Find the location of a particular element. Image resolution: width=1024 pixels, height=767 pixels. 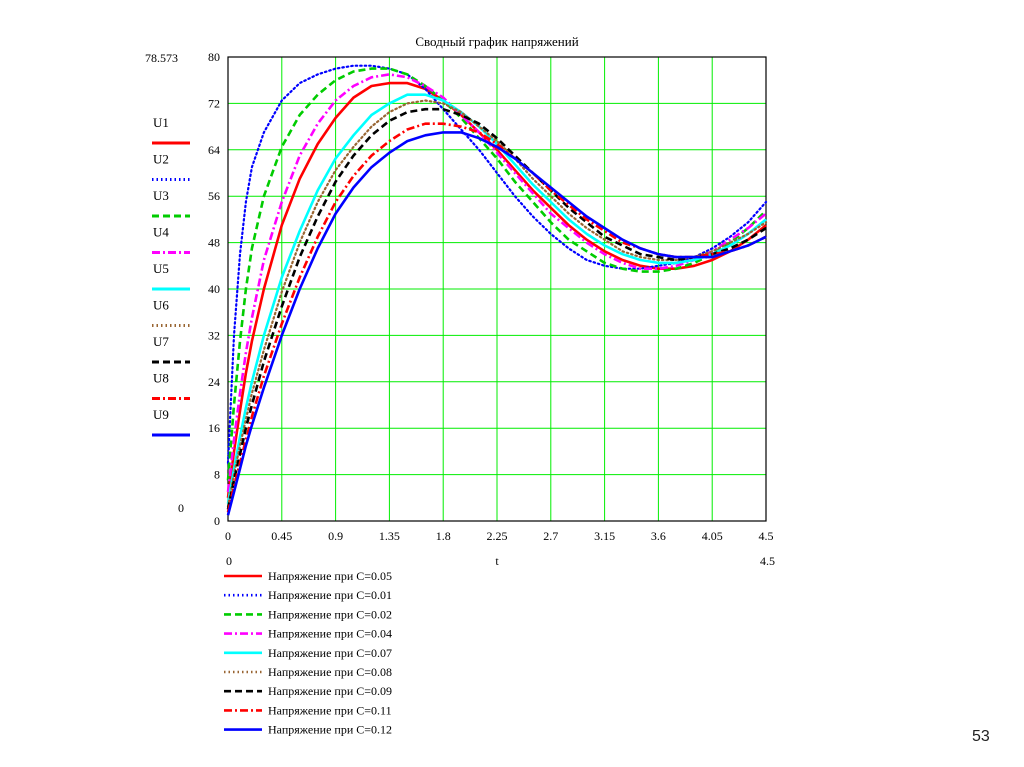

x-axis-label: t is located at coordinates (497, 561).